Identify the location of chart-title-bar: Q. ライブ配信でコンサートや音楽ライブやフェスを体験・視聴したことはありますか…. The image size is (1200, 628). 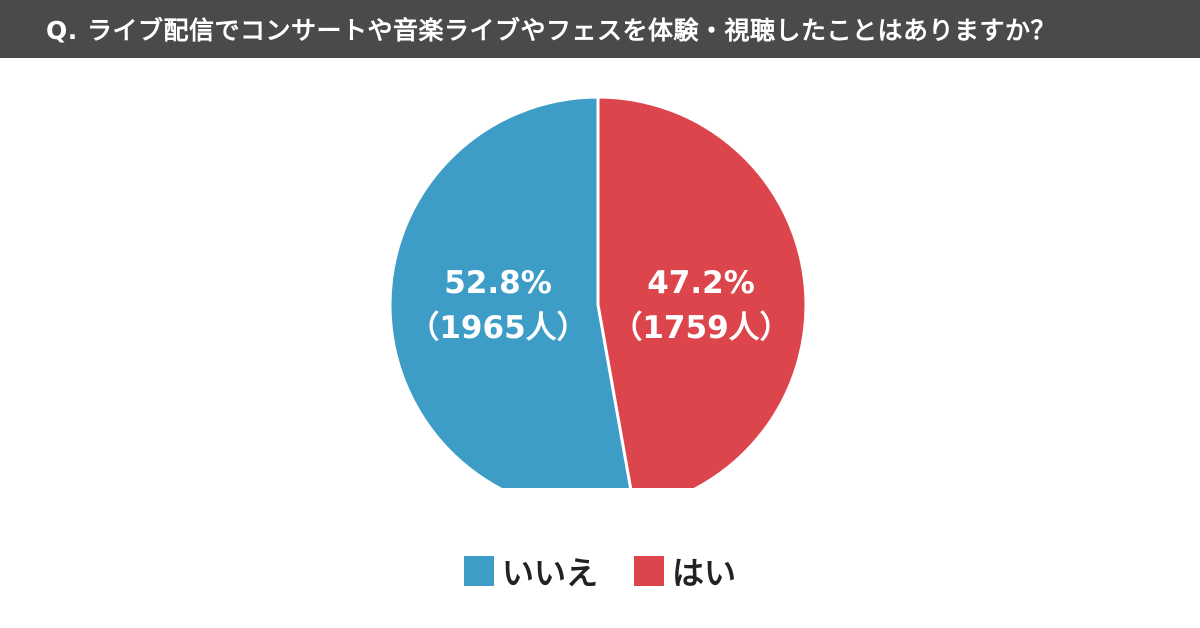
(600, 29).